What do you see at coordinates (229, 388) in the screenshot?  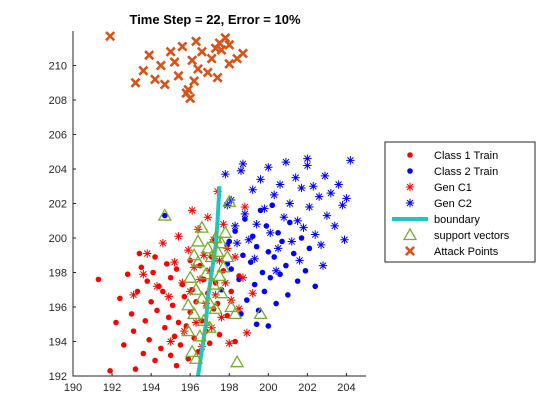 I see `x-tick-label: 198` at bounding box center [229, 388].